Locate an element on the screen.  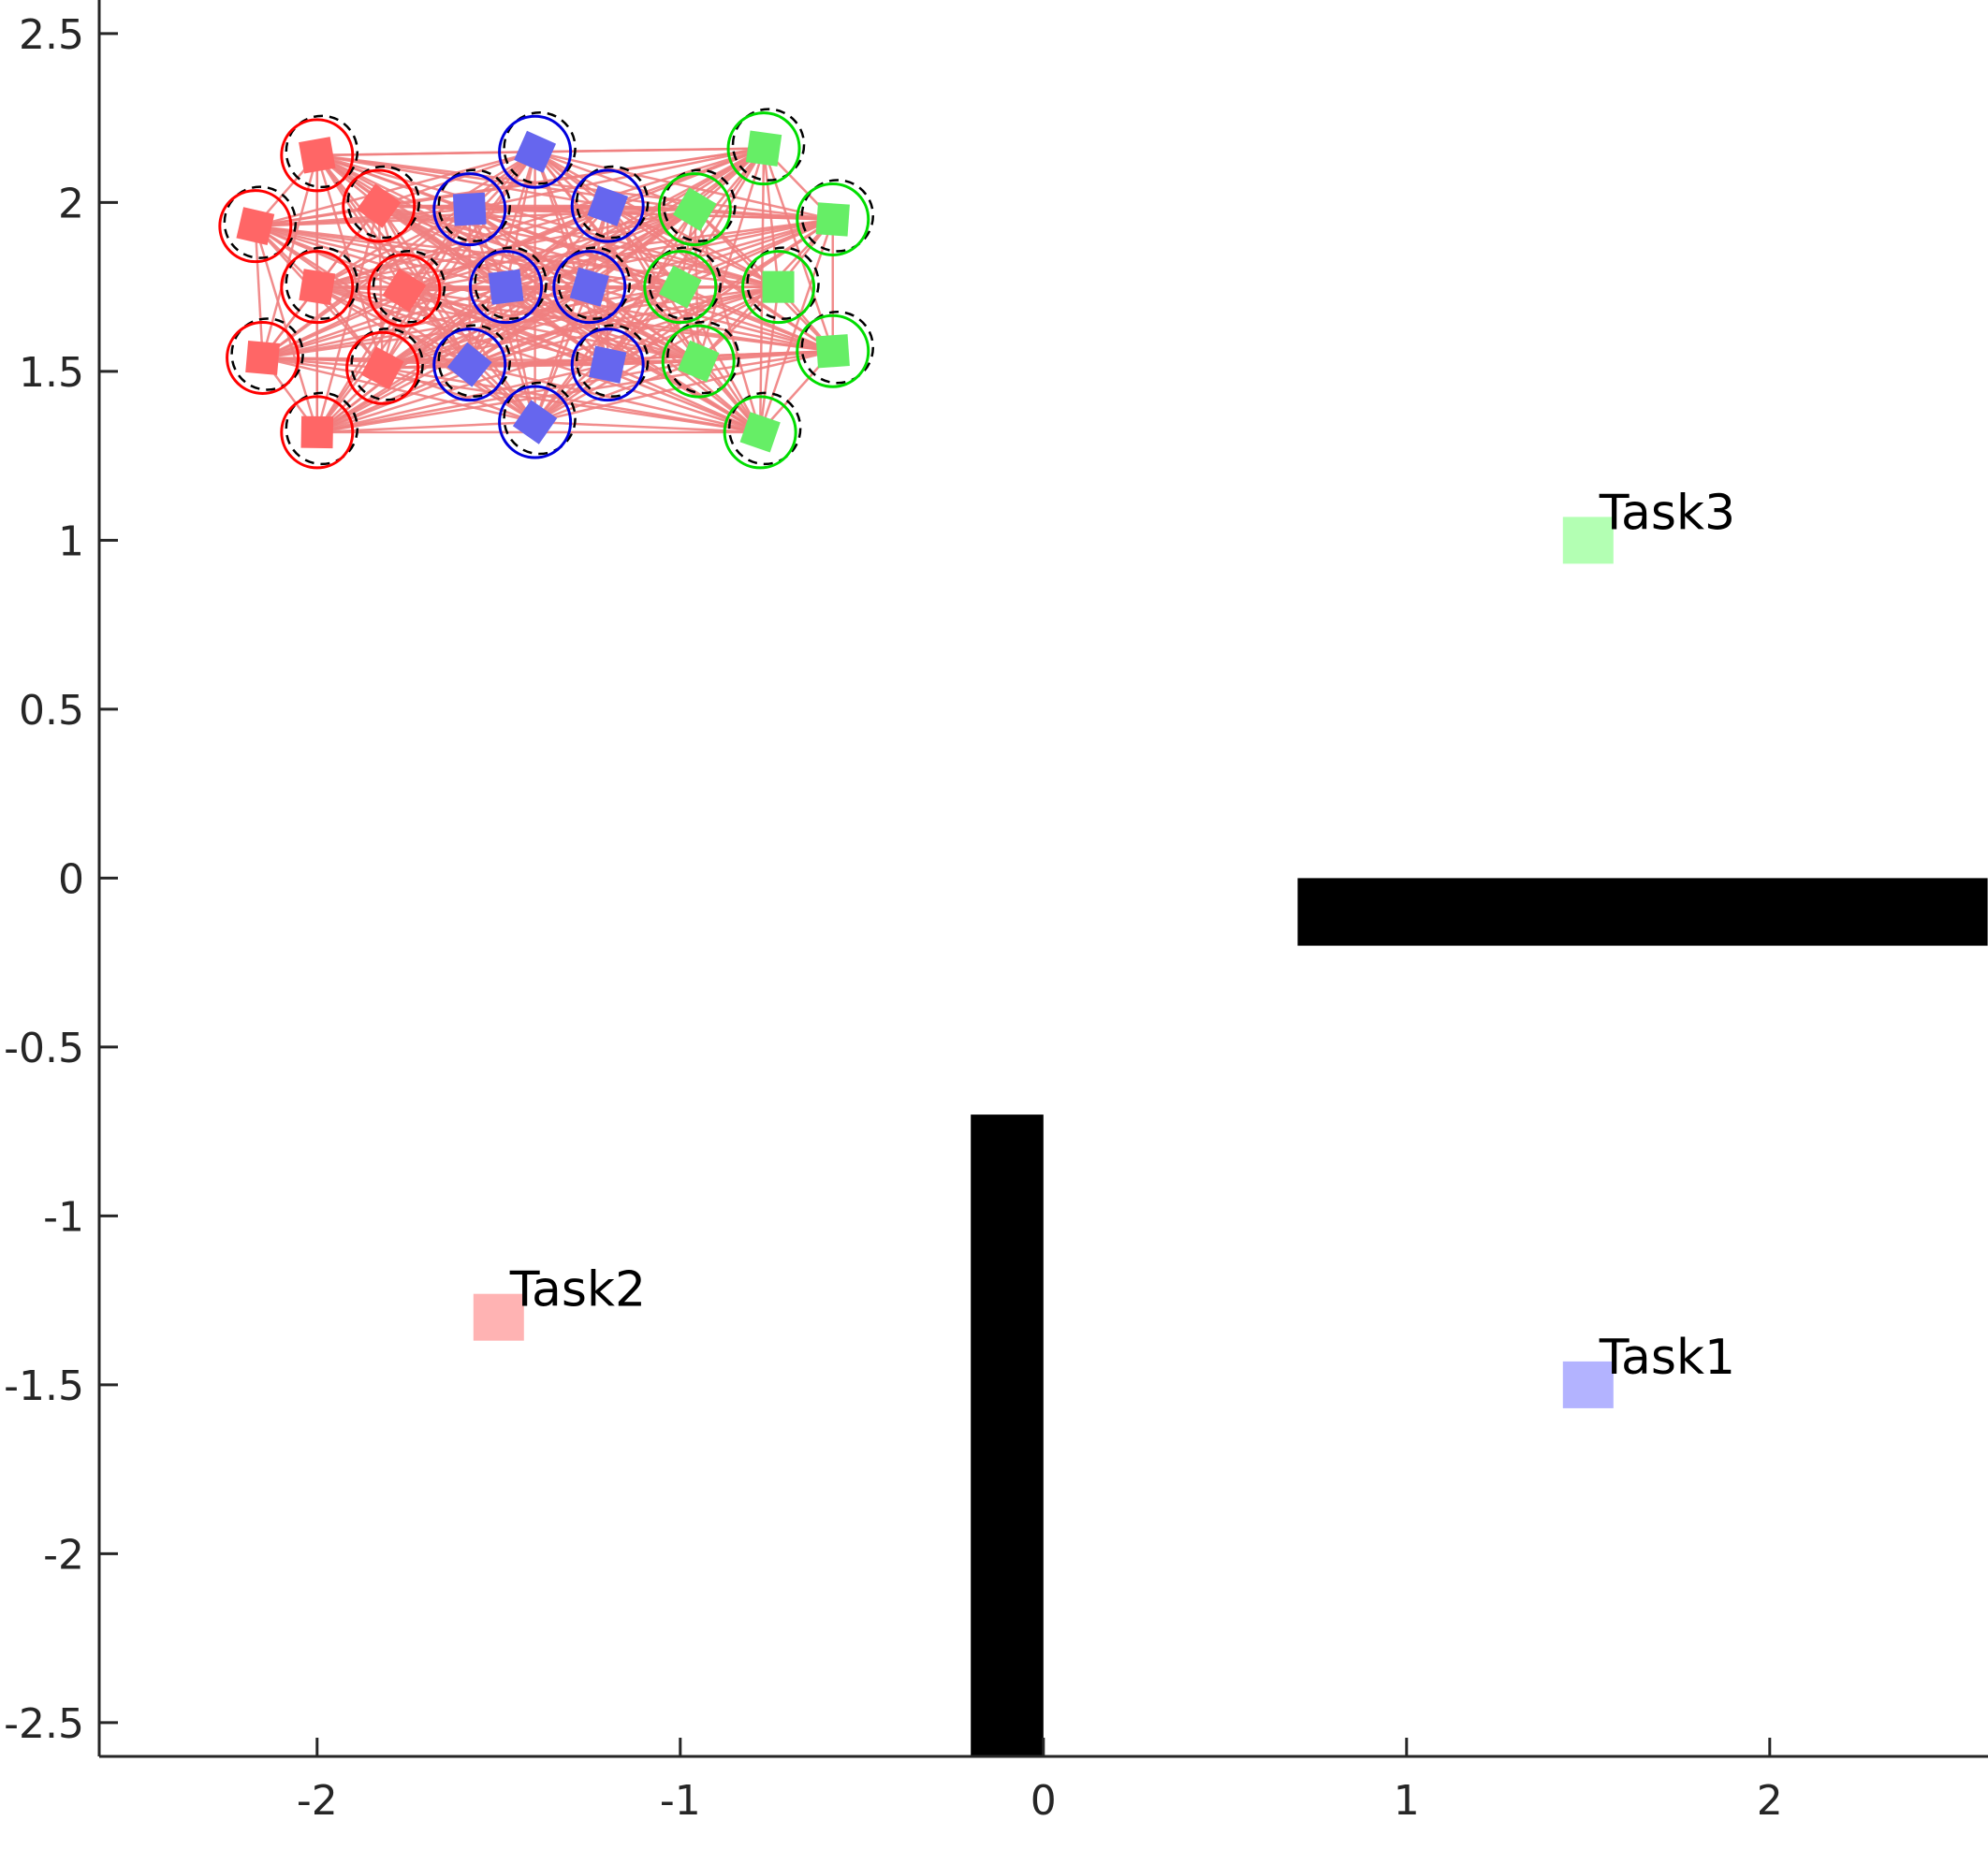
y-tick-label: 1.5 is located at coordinates (51, 373).